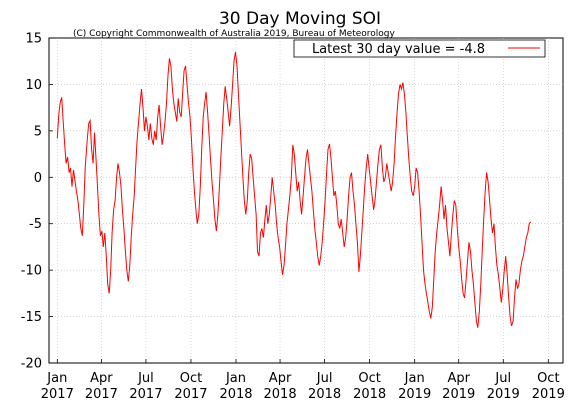 The width and height of the screenshot is (576, 403). What do you see at coordinates (35, 224) in the screenshot?
I see `y-tick-label: -5` at bounding box center [35, 224].